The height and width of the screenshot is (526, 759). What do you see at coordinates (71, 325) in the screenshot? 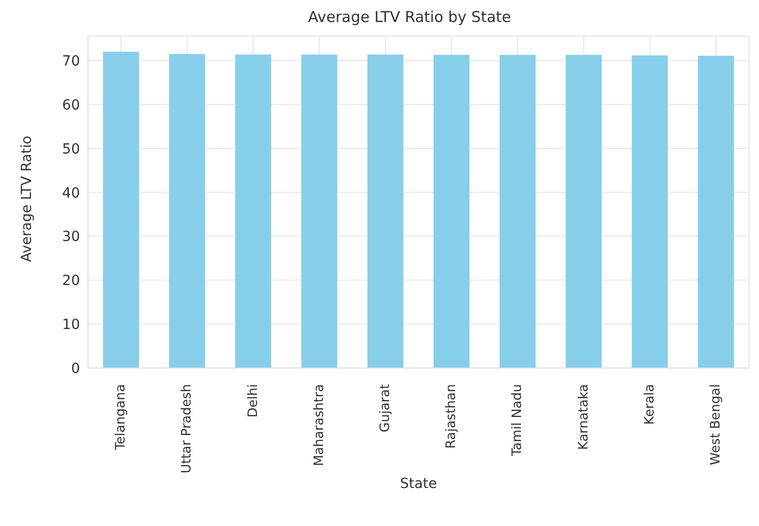
I see `y-tick-label: 10` at bounding box center [71, 325].